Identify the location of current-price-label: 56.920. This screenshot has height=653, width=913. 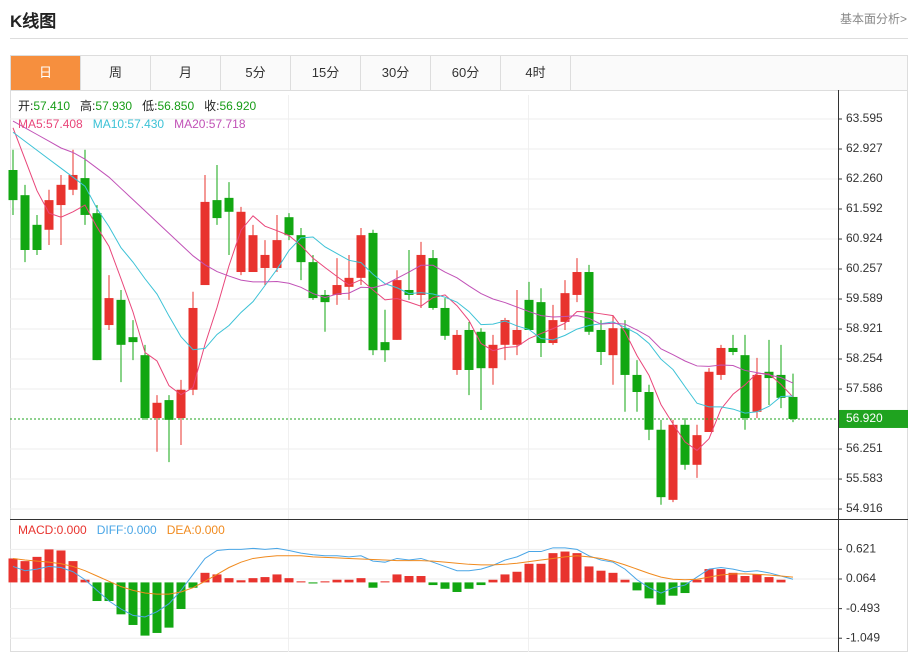
(864, 418).